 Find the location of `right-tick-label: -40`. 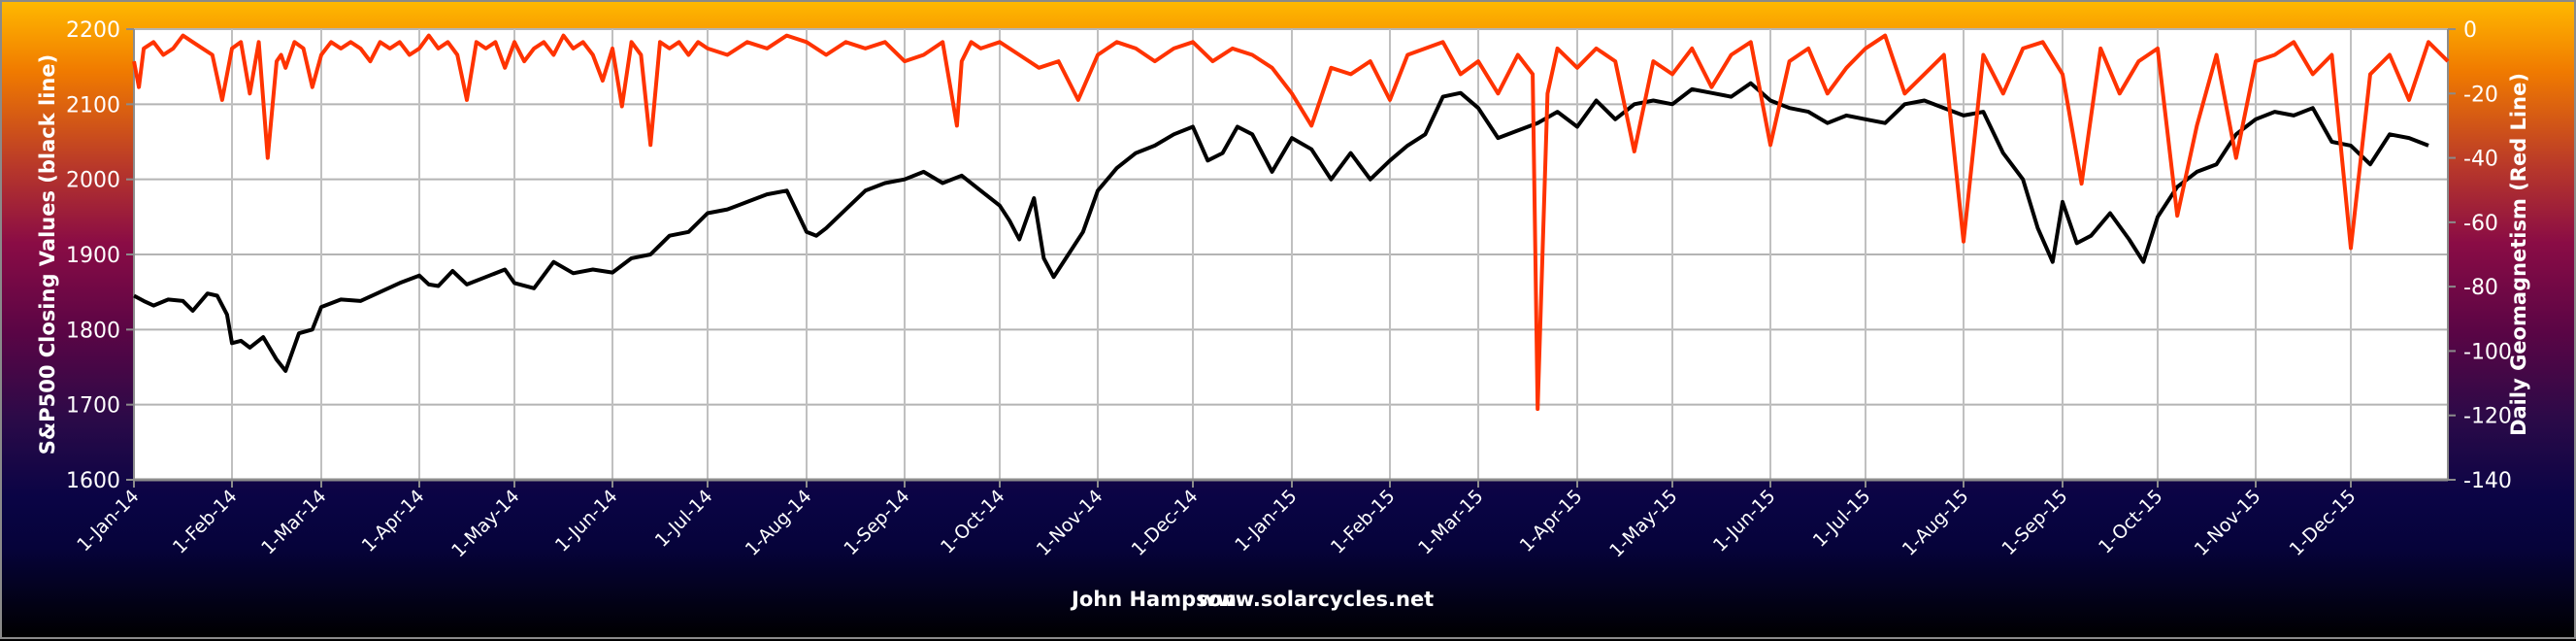

right-tick-label: -40 is located at coordinates (2481, 160).